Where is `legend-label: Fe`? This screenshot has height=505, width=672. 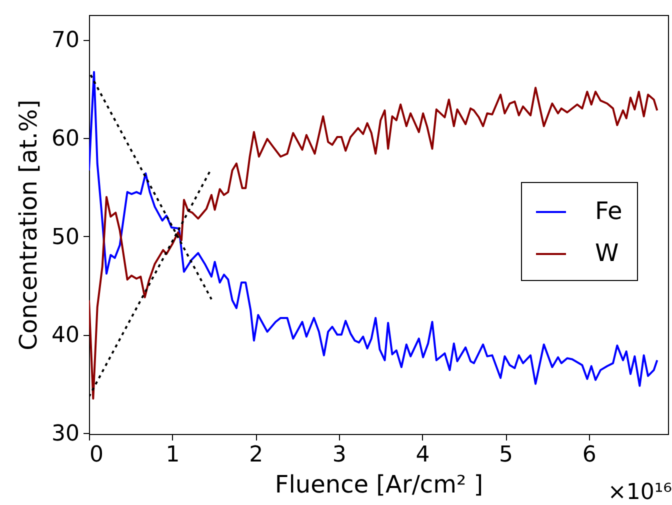 legend-label: Fe is located at coordinates (608, 211).